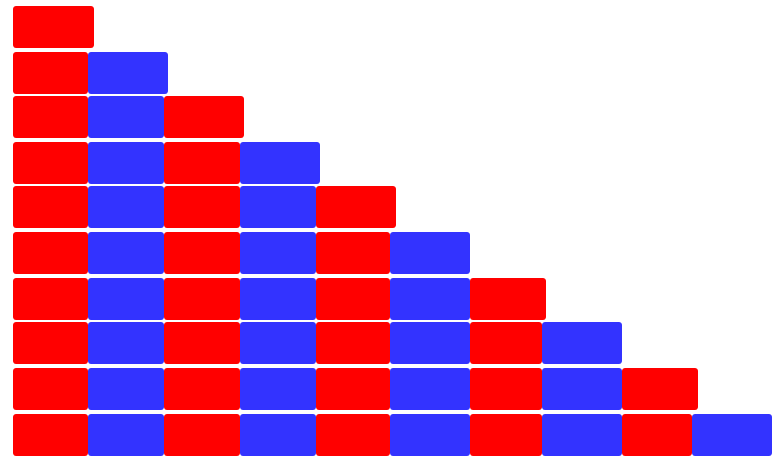 The width and height of the screenshot is (783, 457). I want to click on block-red-r5-c5, so click(356, 207).